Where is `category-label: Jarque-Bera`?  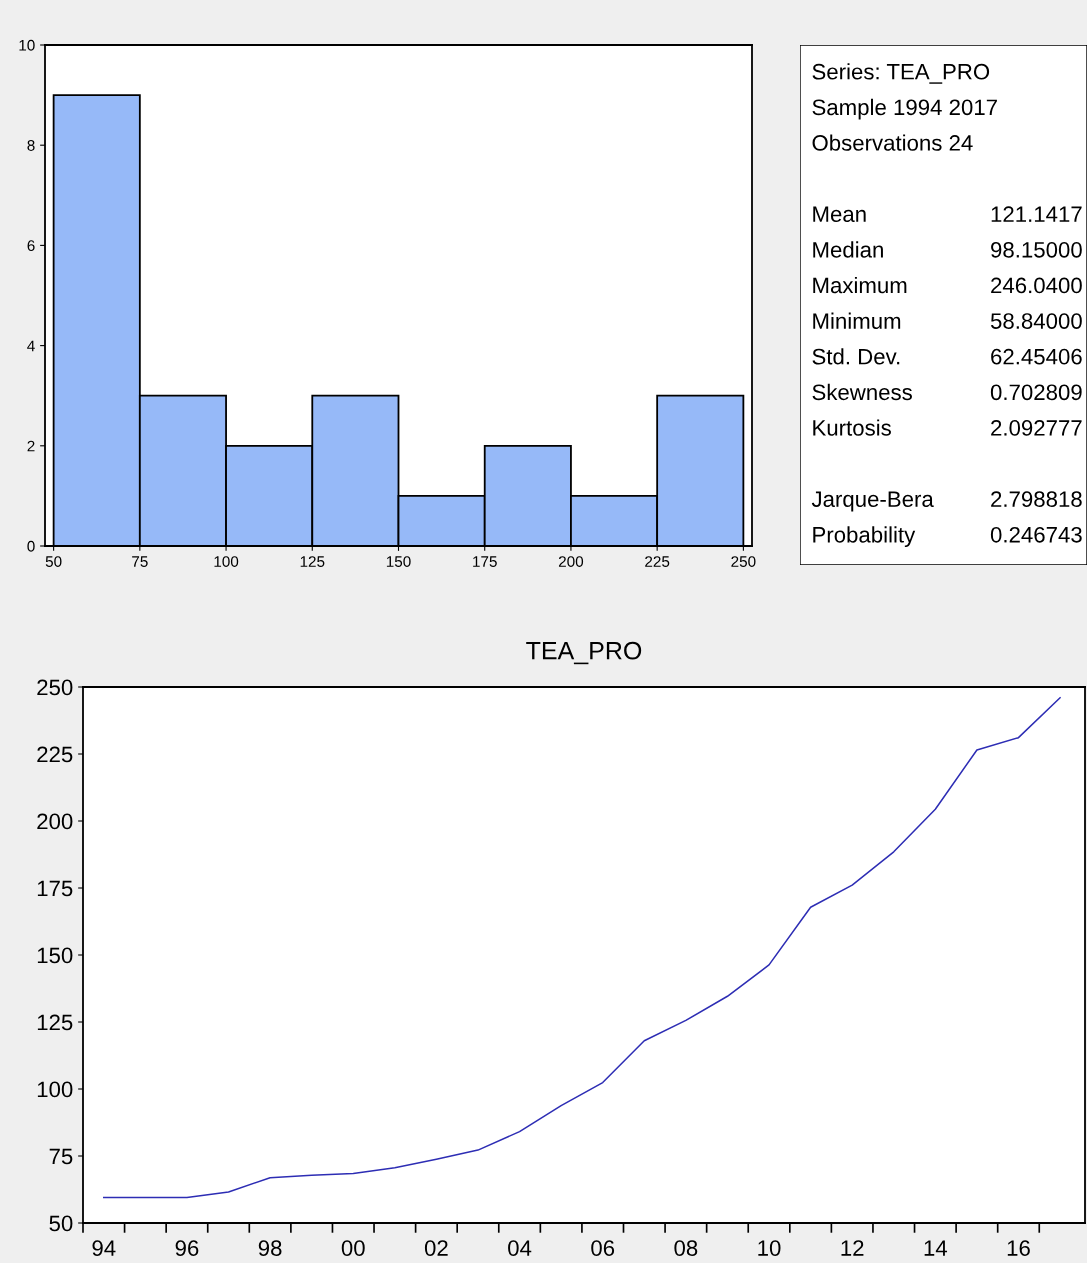 category-label: Jarque-Bera is located at coordinates (872, 501).